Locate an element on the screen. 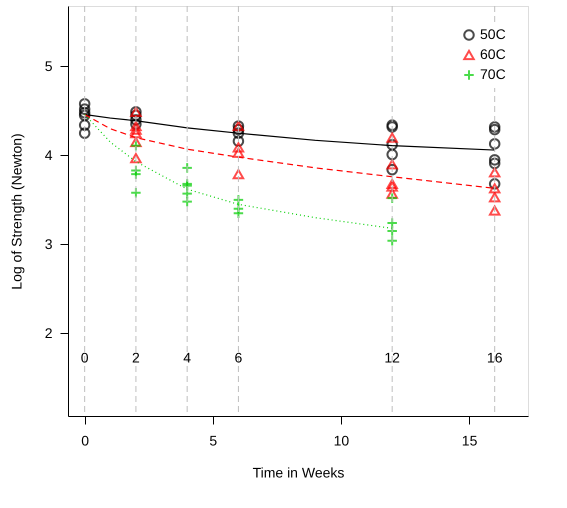 The width and height of the screenshot is (567, 508). x-tick-label: 10 is located at coordinates (342, 440).